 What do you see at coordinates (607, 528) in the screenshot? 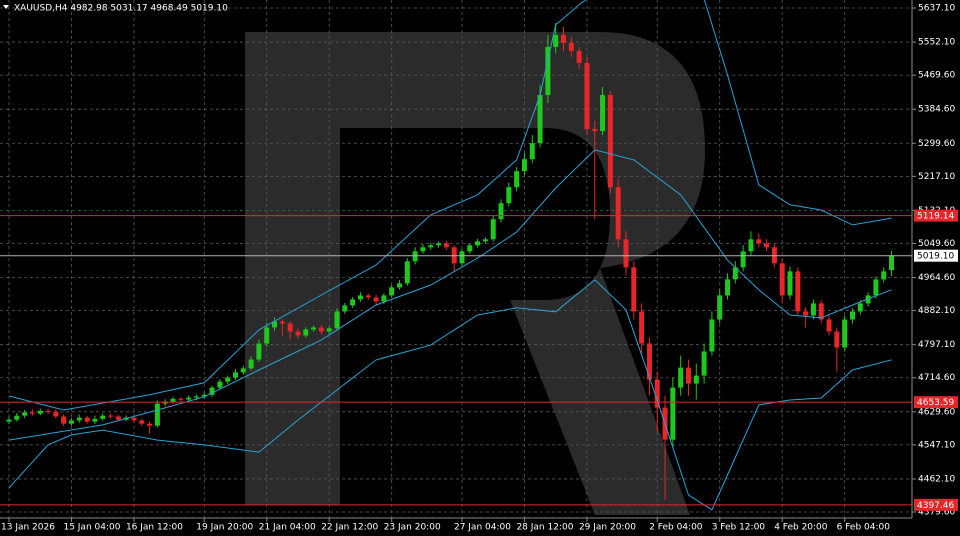
I see `x-tick-label: 29 Jan 20:00` at bounding box center [607, 528].